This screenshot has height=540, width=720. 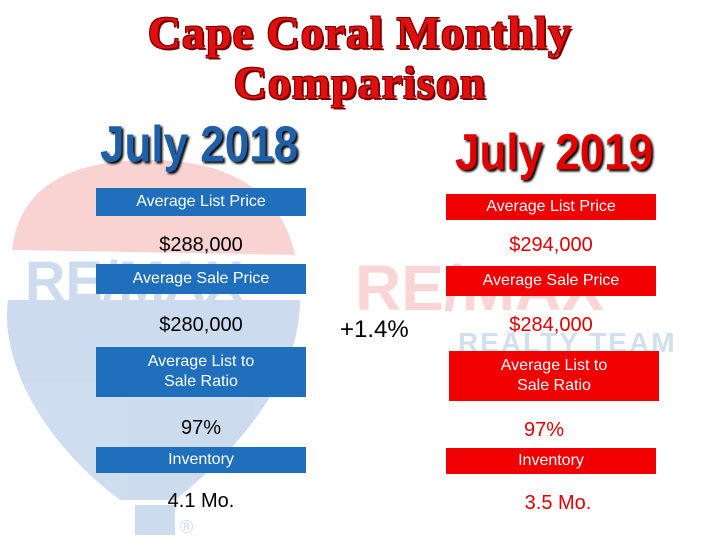 I want to click on avg-list-price-label-2018: Average List Price, so click(x=201, y=202).